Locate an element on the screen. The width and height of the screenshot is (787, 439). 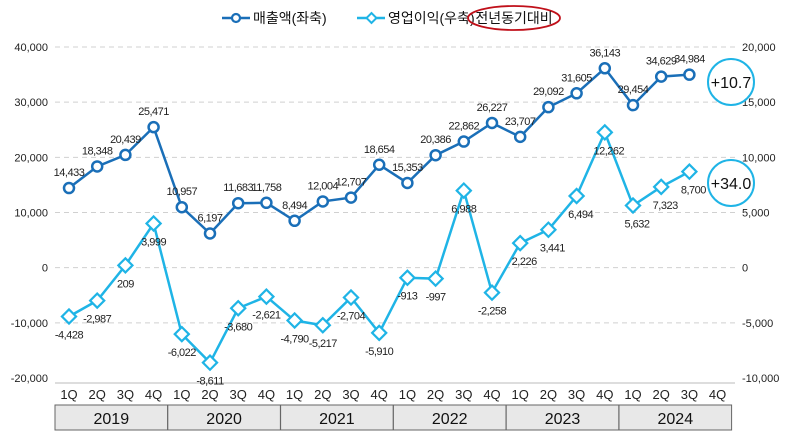
revenue-data-label: 18,654 is located at coordinates (379, 150).